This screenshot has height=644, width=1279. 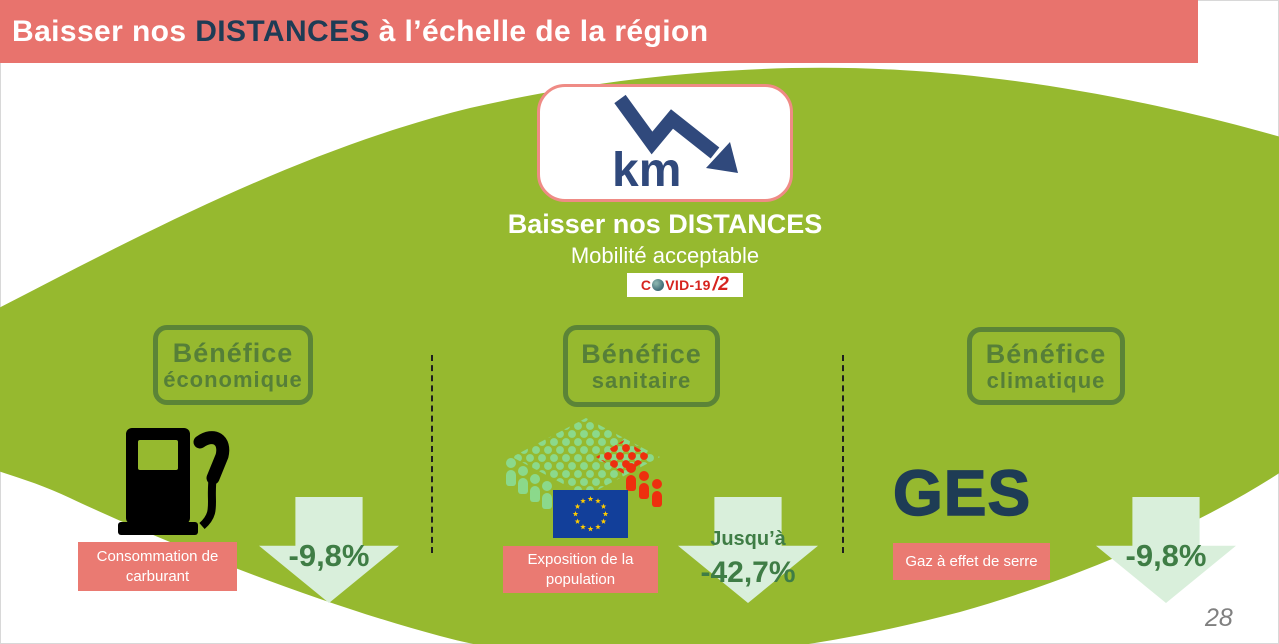 What do you see at coordinates (748, 572) in the screenshot?
I see `arrow-value-sanitaire: -42,7%` at bounding box center [748, 572].